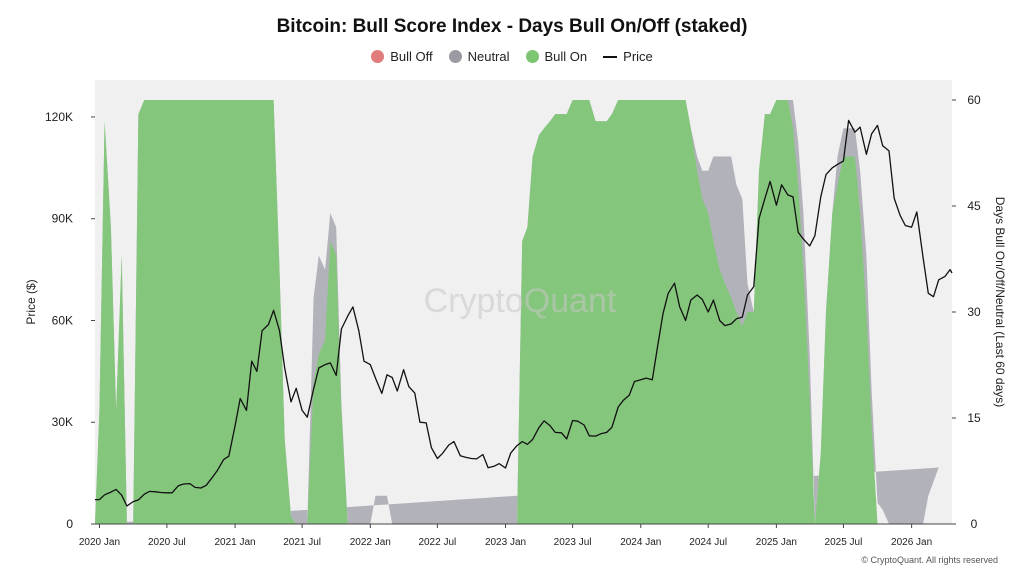  Describe the element at coordinates (488, 56) in the screenshot. I see `legend-label: Neutral` at that location.